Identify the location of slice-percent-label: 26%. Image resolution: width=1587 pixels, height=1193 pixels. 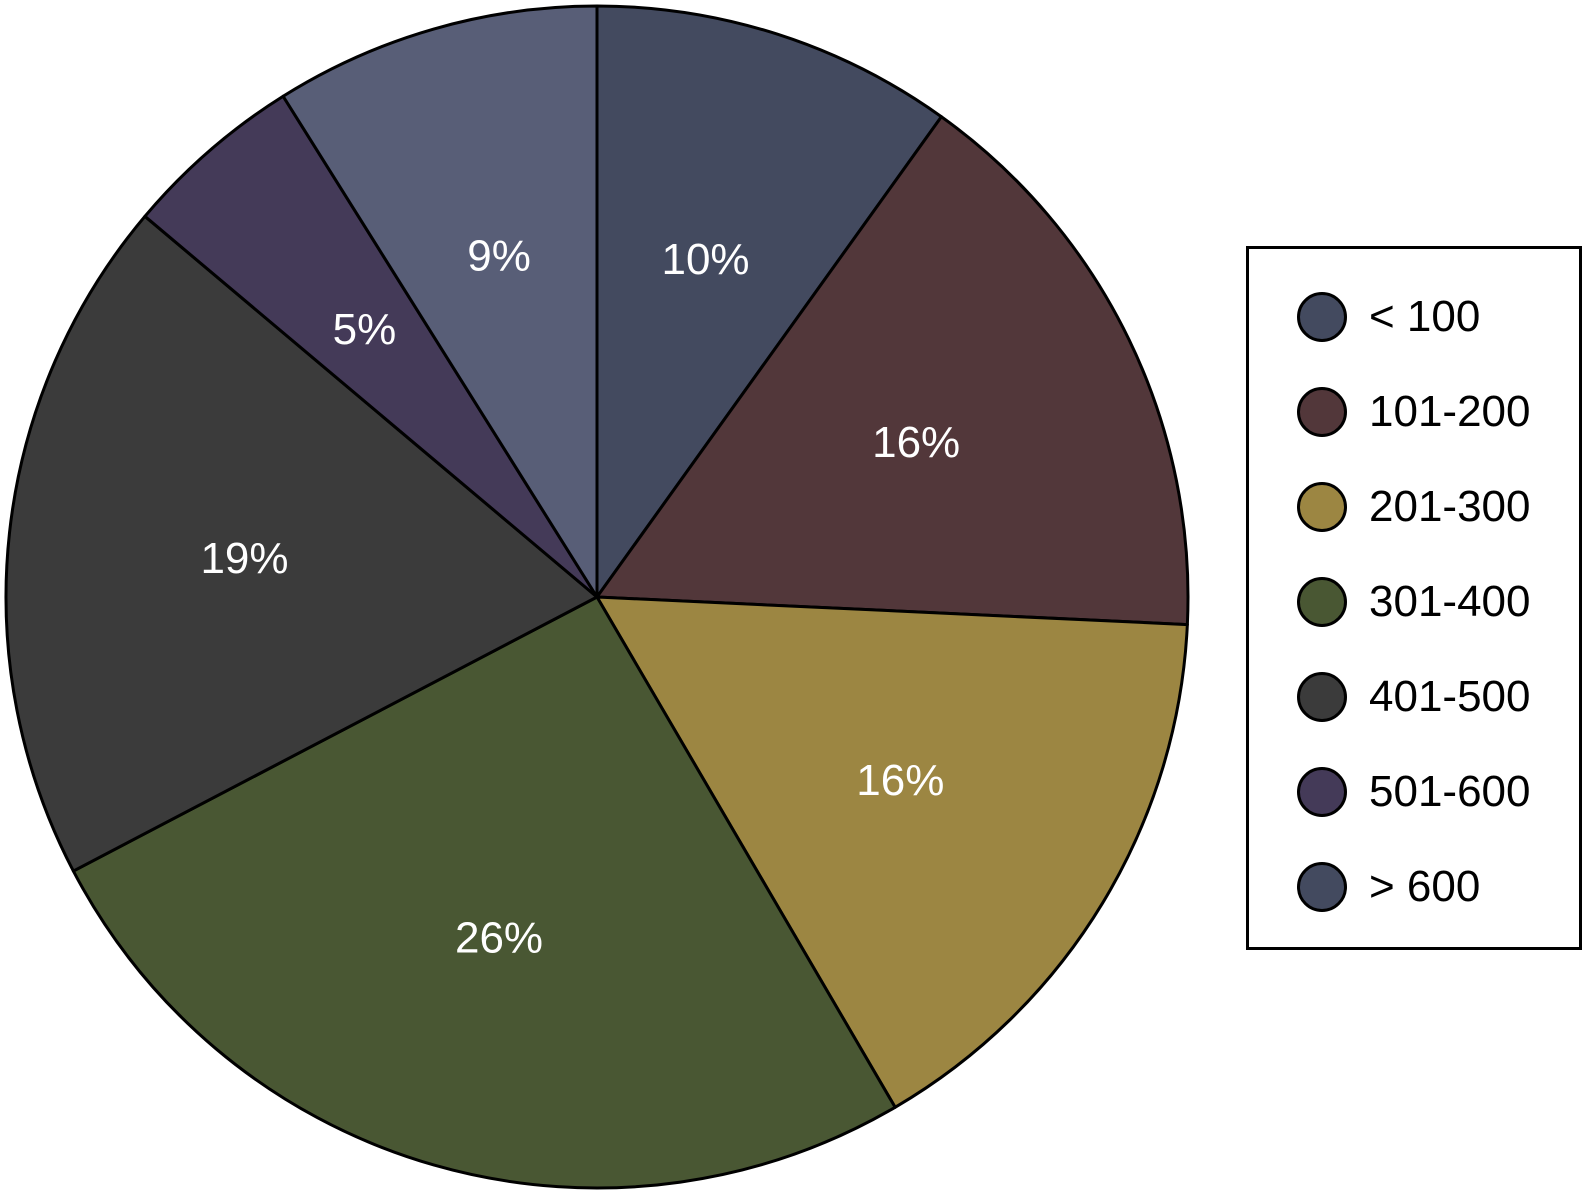
(499, 937).